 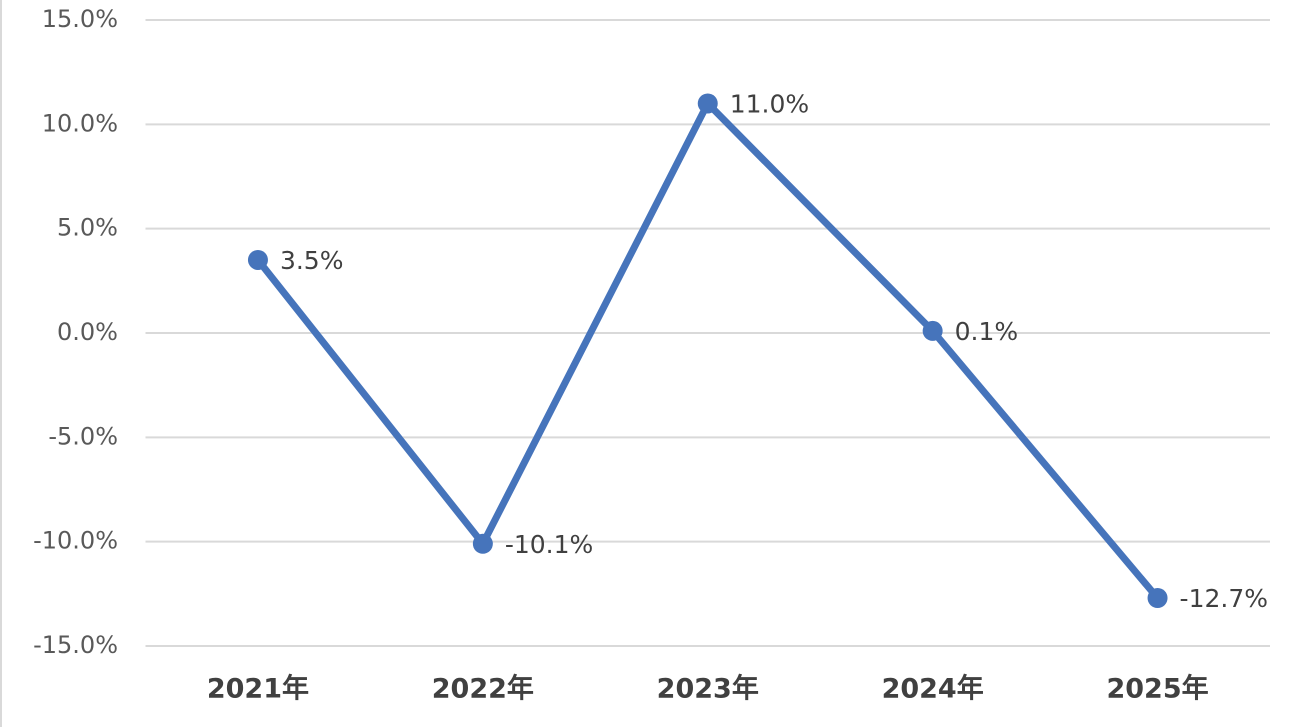 I want to click on y-tick-label: -15.0%, so click(x=75, y=645).